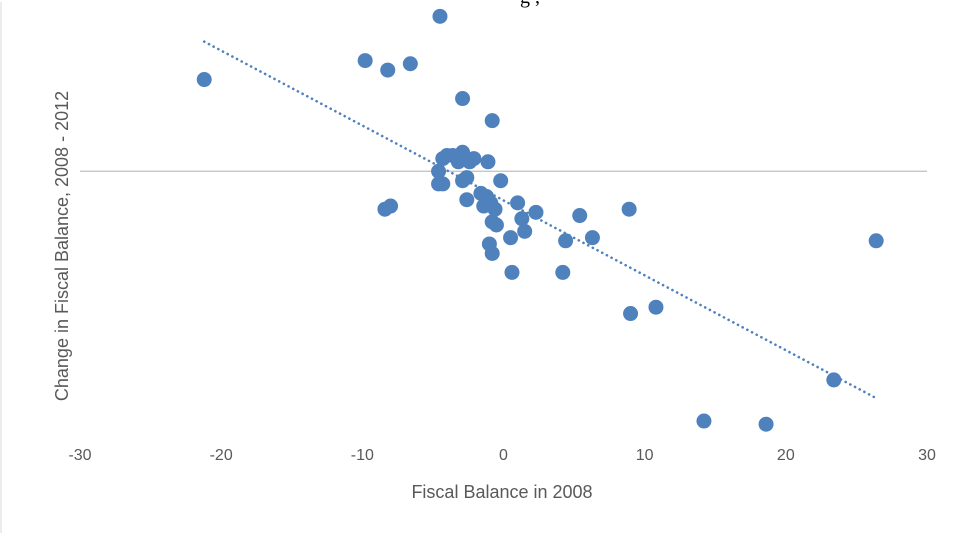 This screenshot has height=533, width=956. Describe the element at coordinates (221, 455) in the screenshot. I see `x-tick-label: -20` at that location.